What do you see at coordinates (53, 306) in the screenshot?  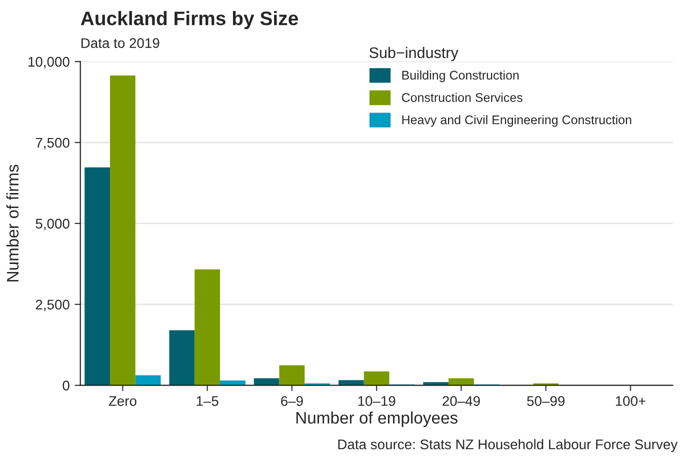 I see `y-tick-label: 2,500` at bounding box center [53, 306].